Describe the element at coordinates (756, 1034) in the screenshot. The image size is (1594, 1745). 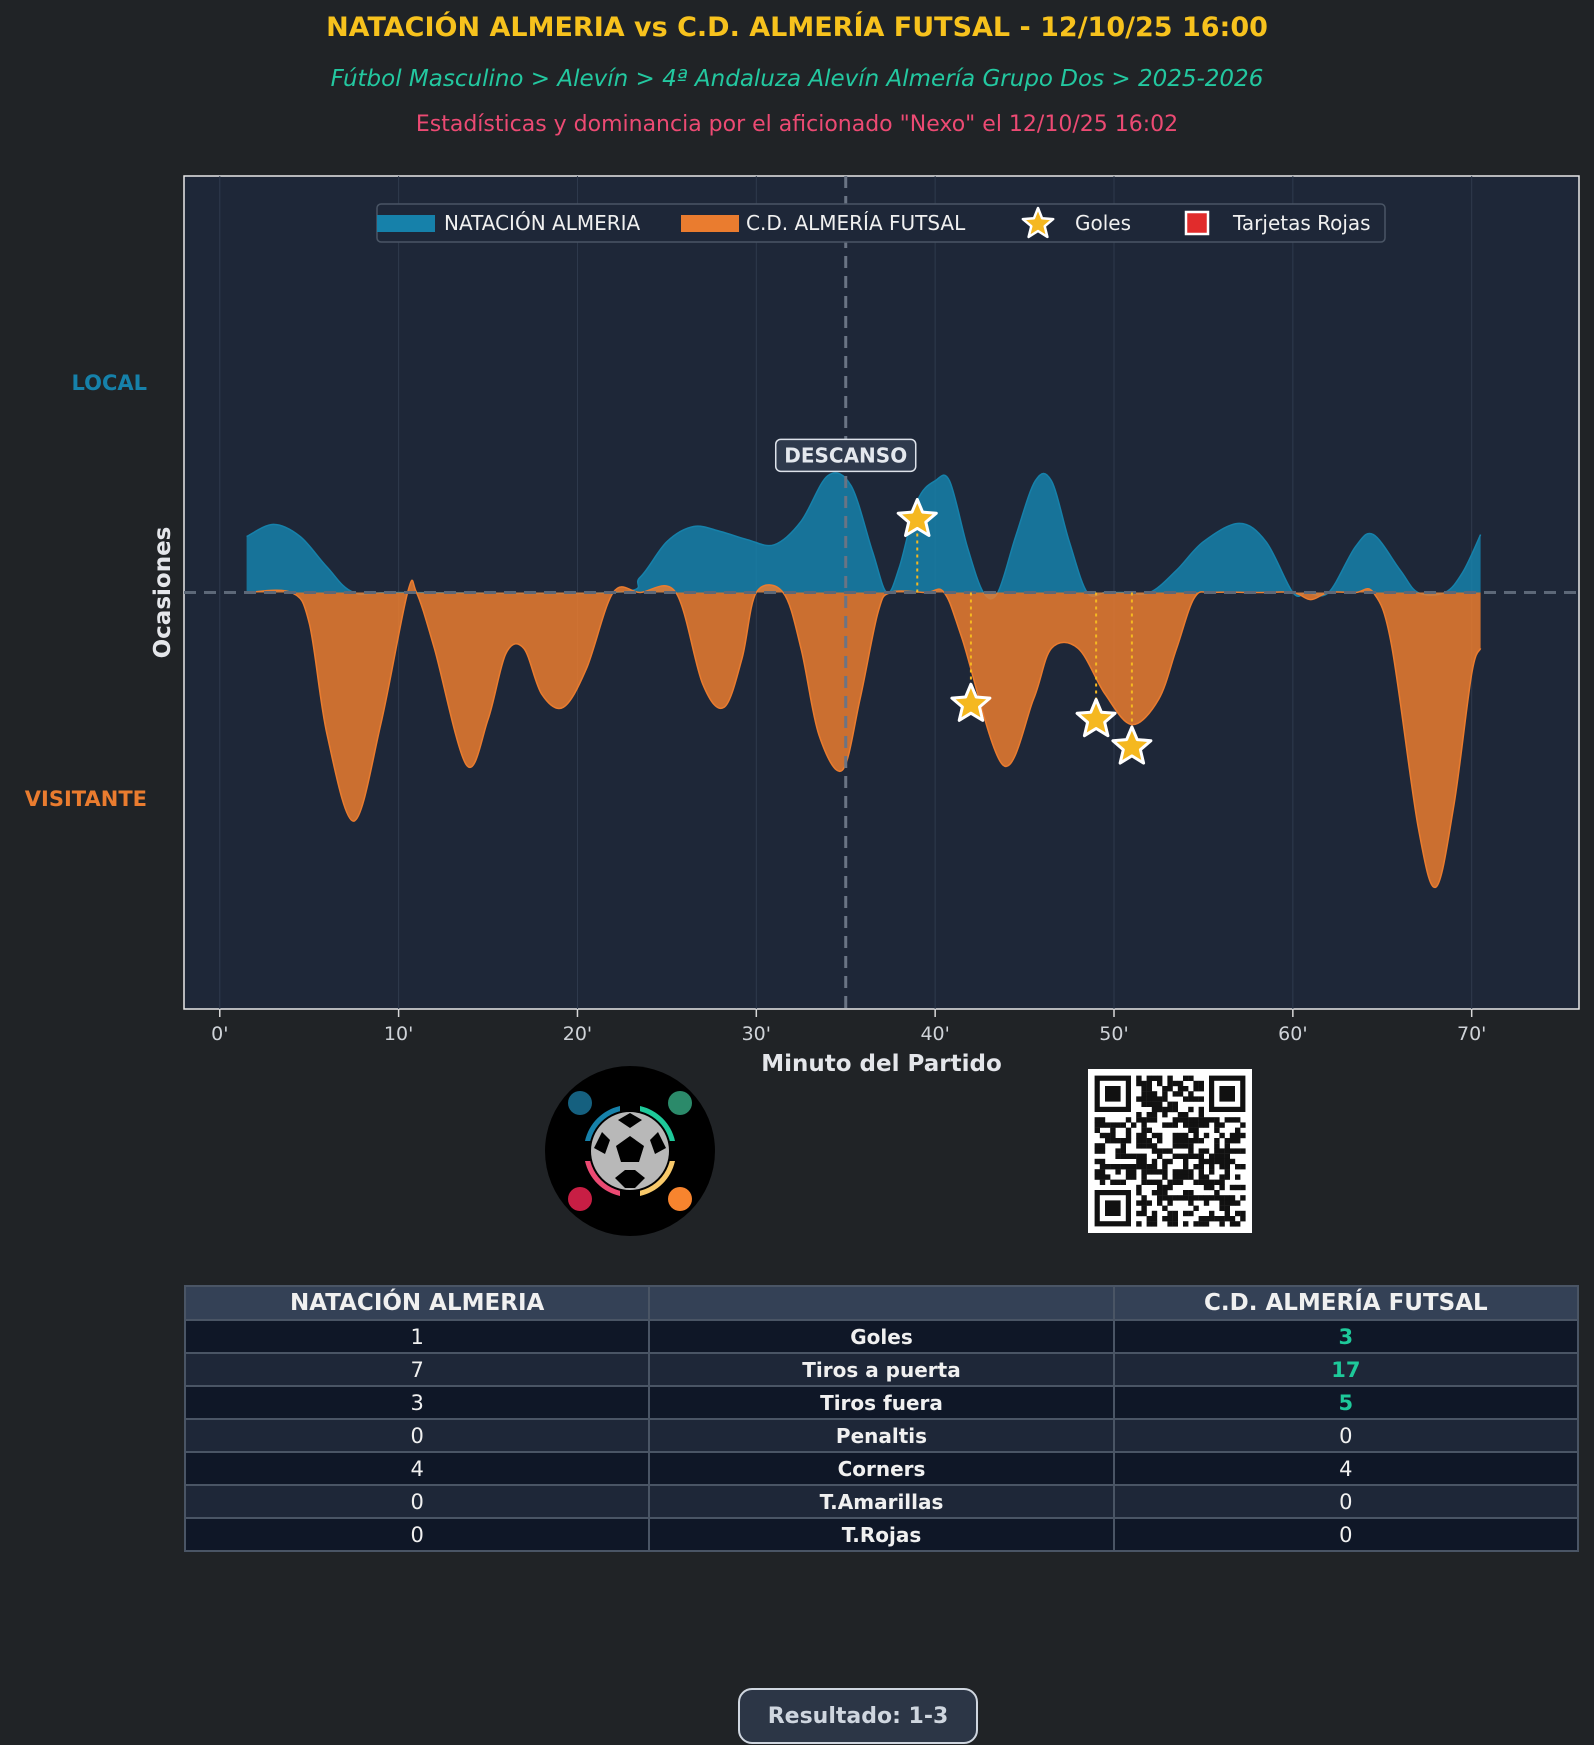
I see `x-tick-label: 30'` at that location.